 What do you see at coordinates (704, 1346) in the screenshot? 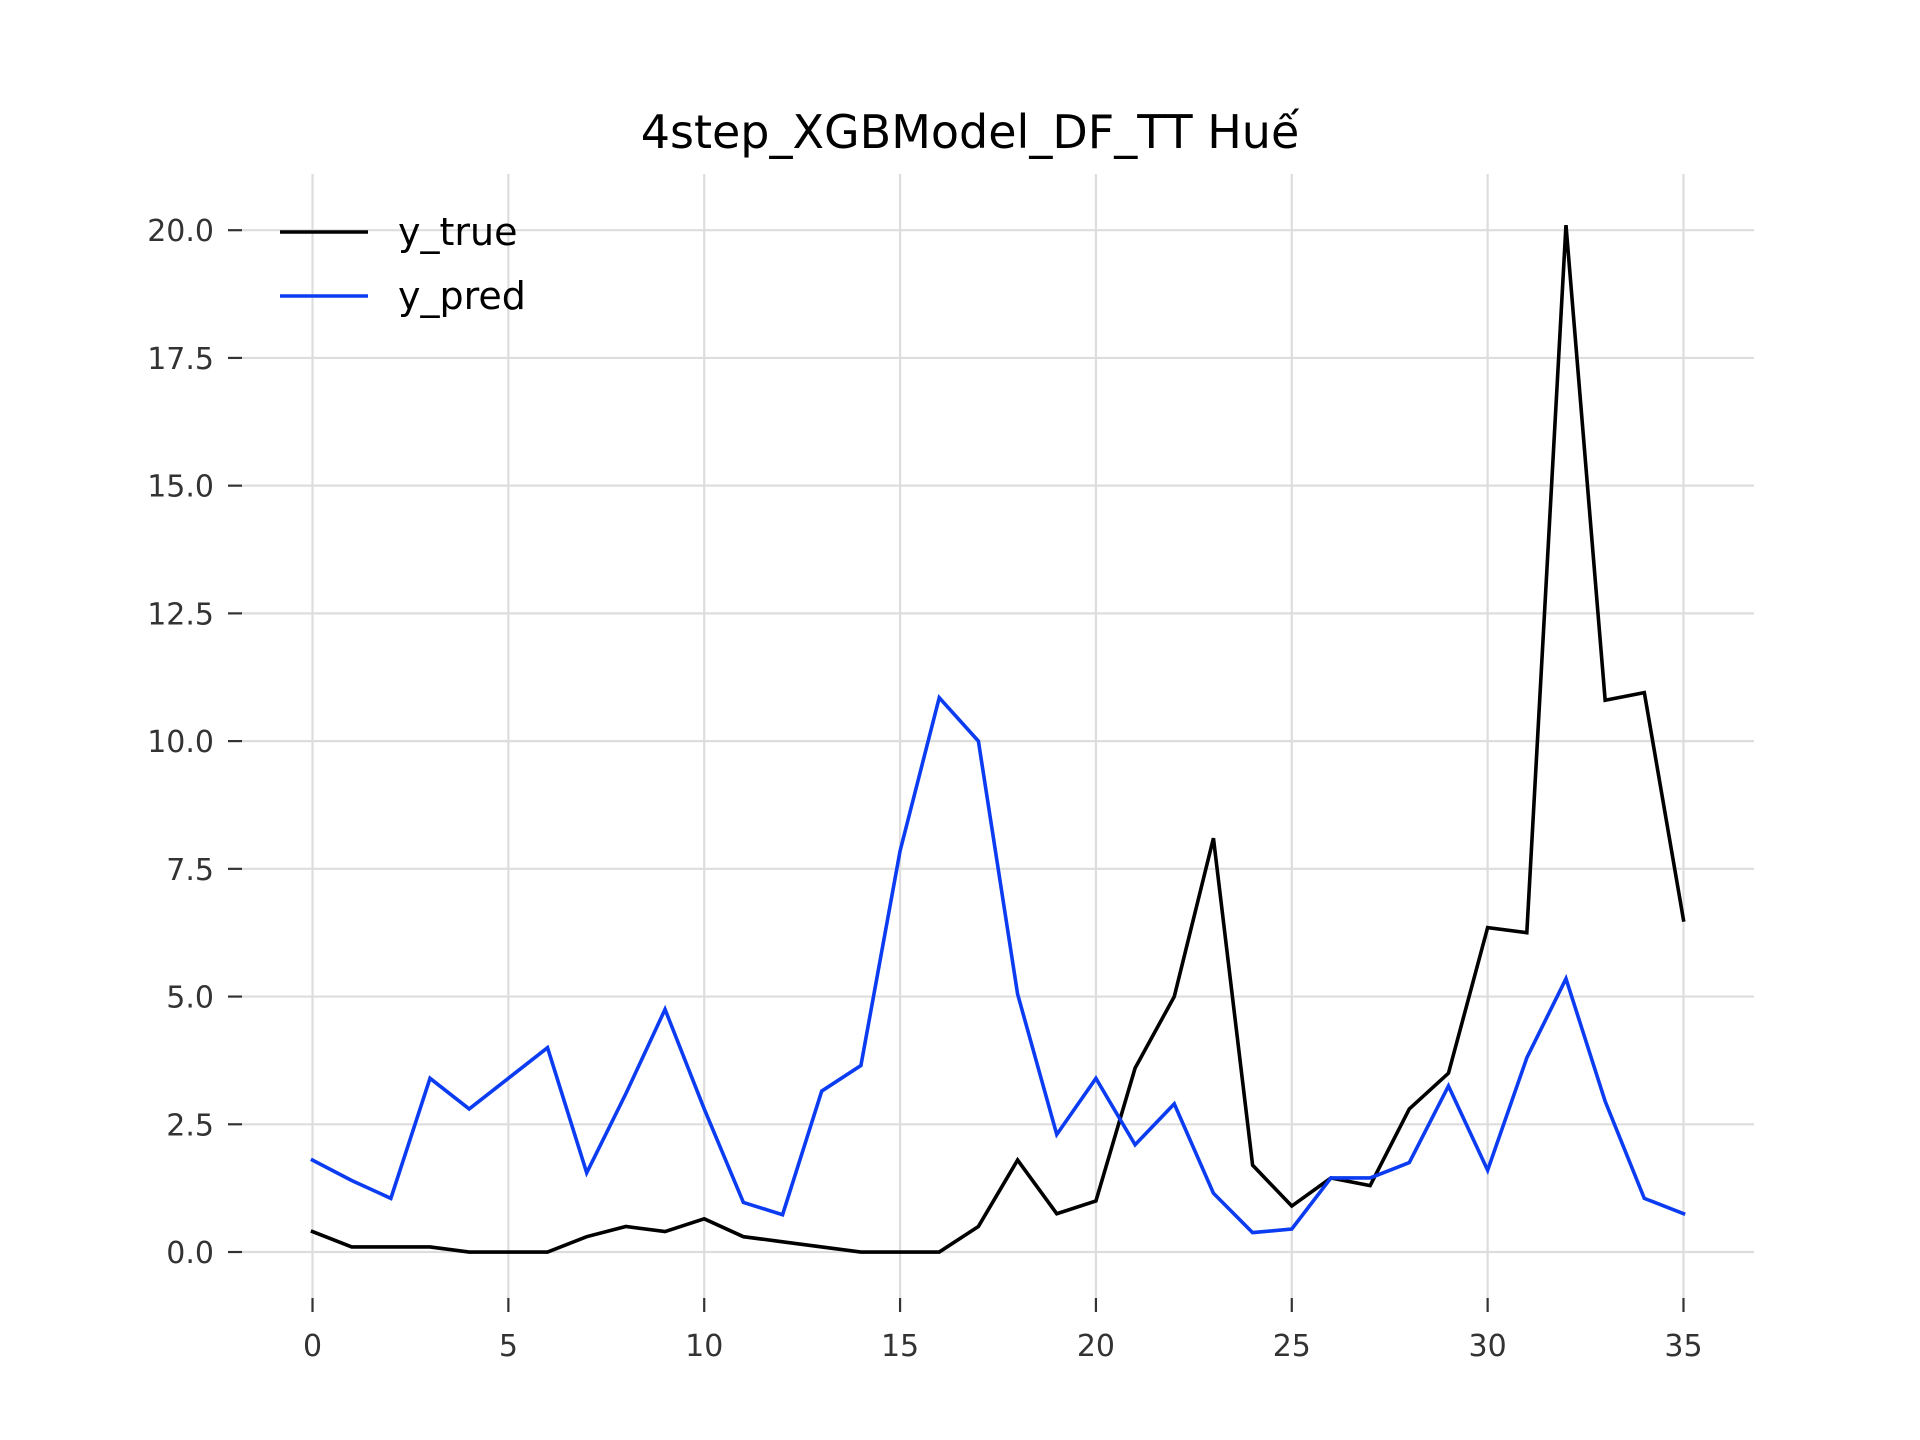
I see `x-tick-label: 10` at bounding box center [704, 1346].